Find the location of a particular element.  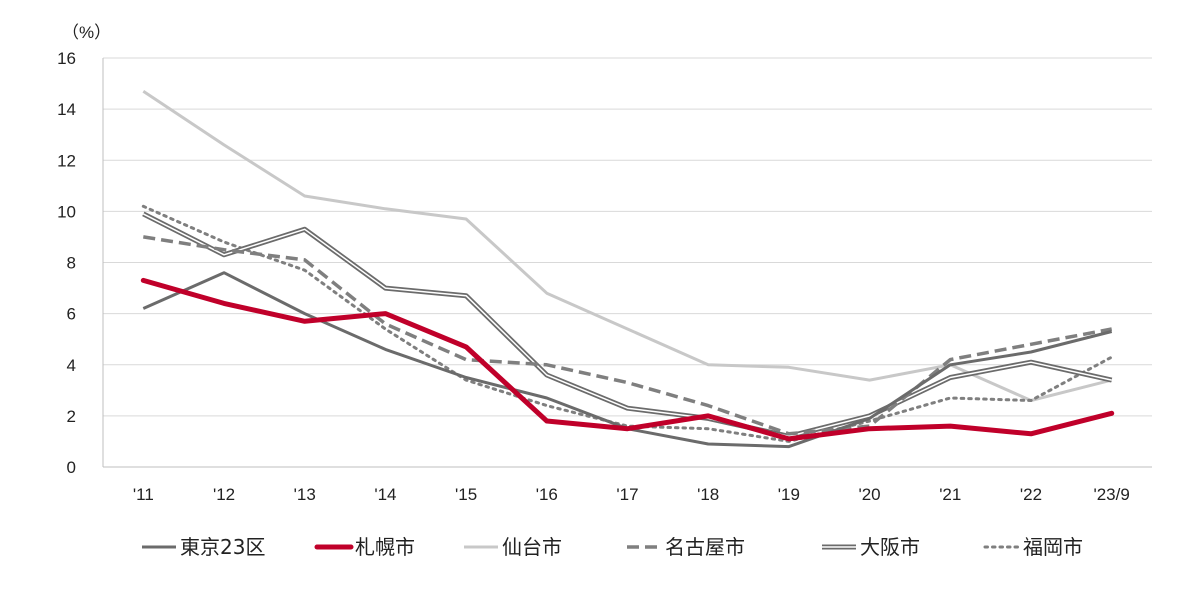

legend-item: 仙台市 is located at coordinates (513, 547).